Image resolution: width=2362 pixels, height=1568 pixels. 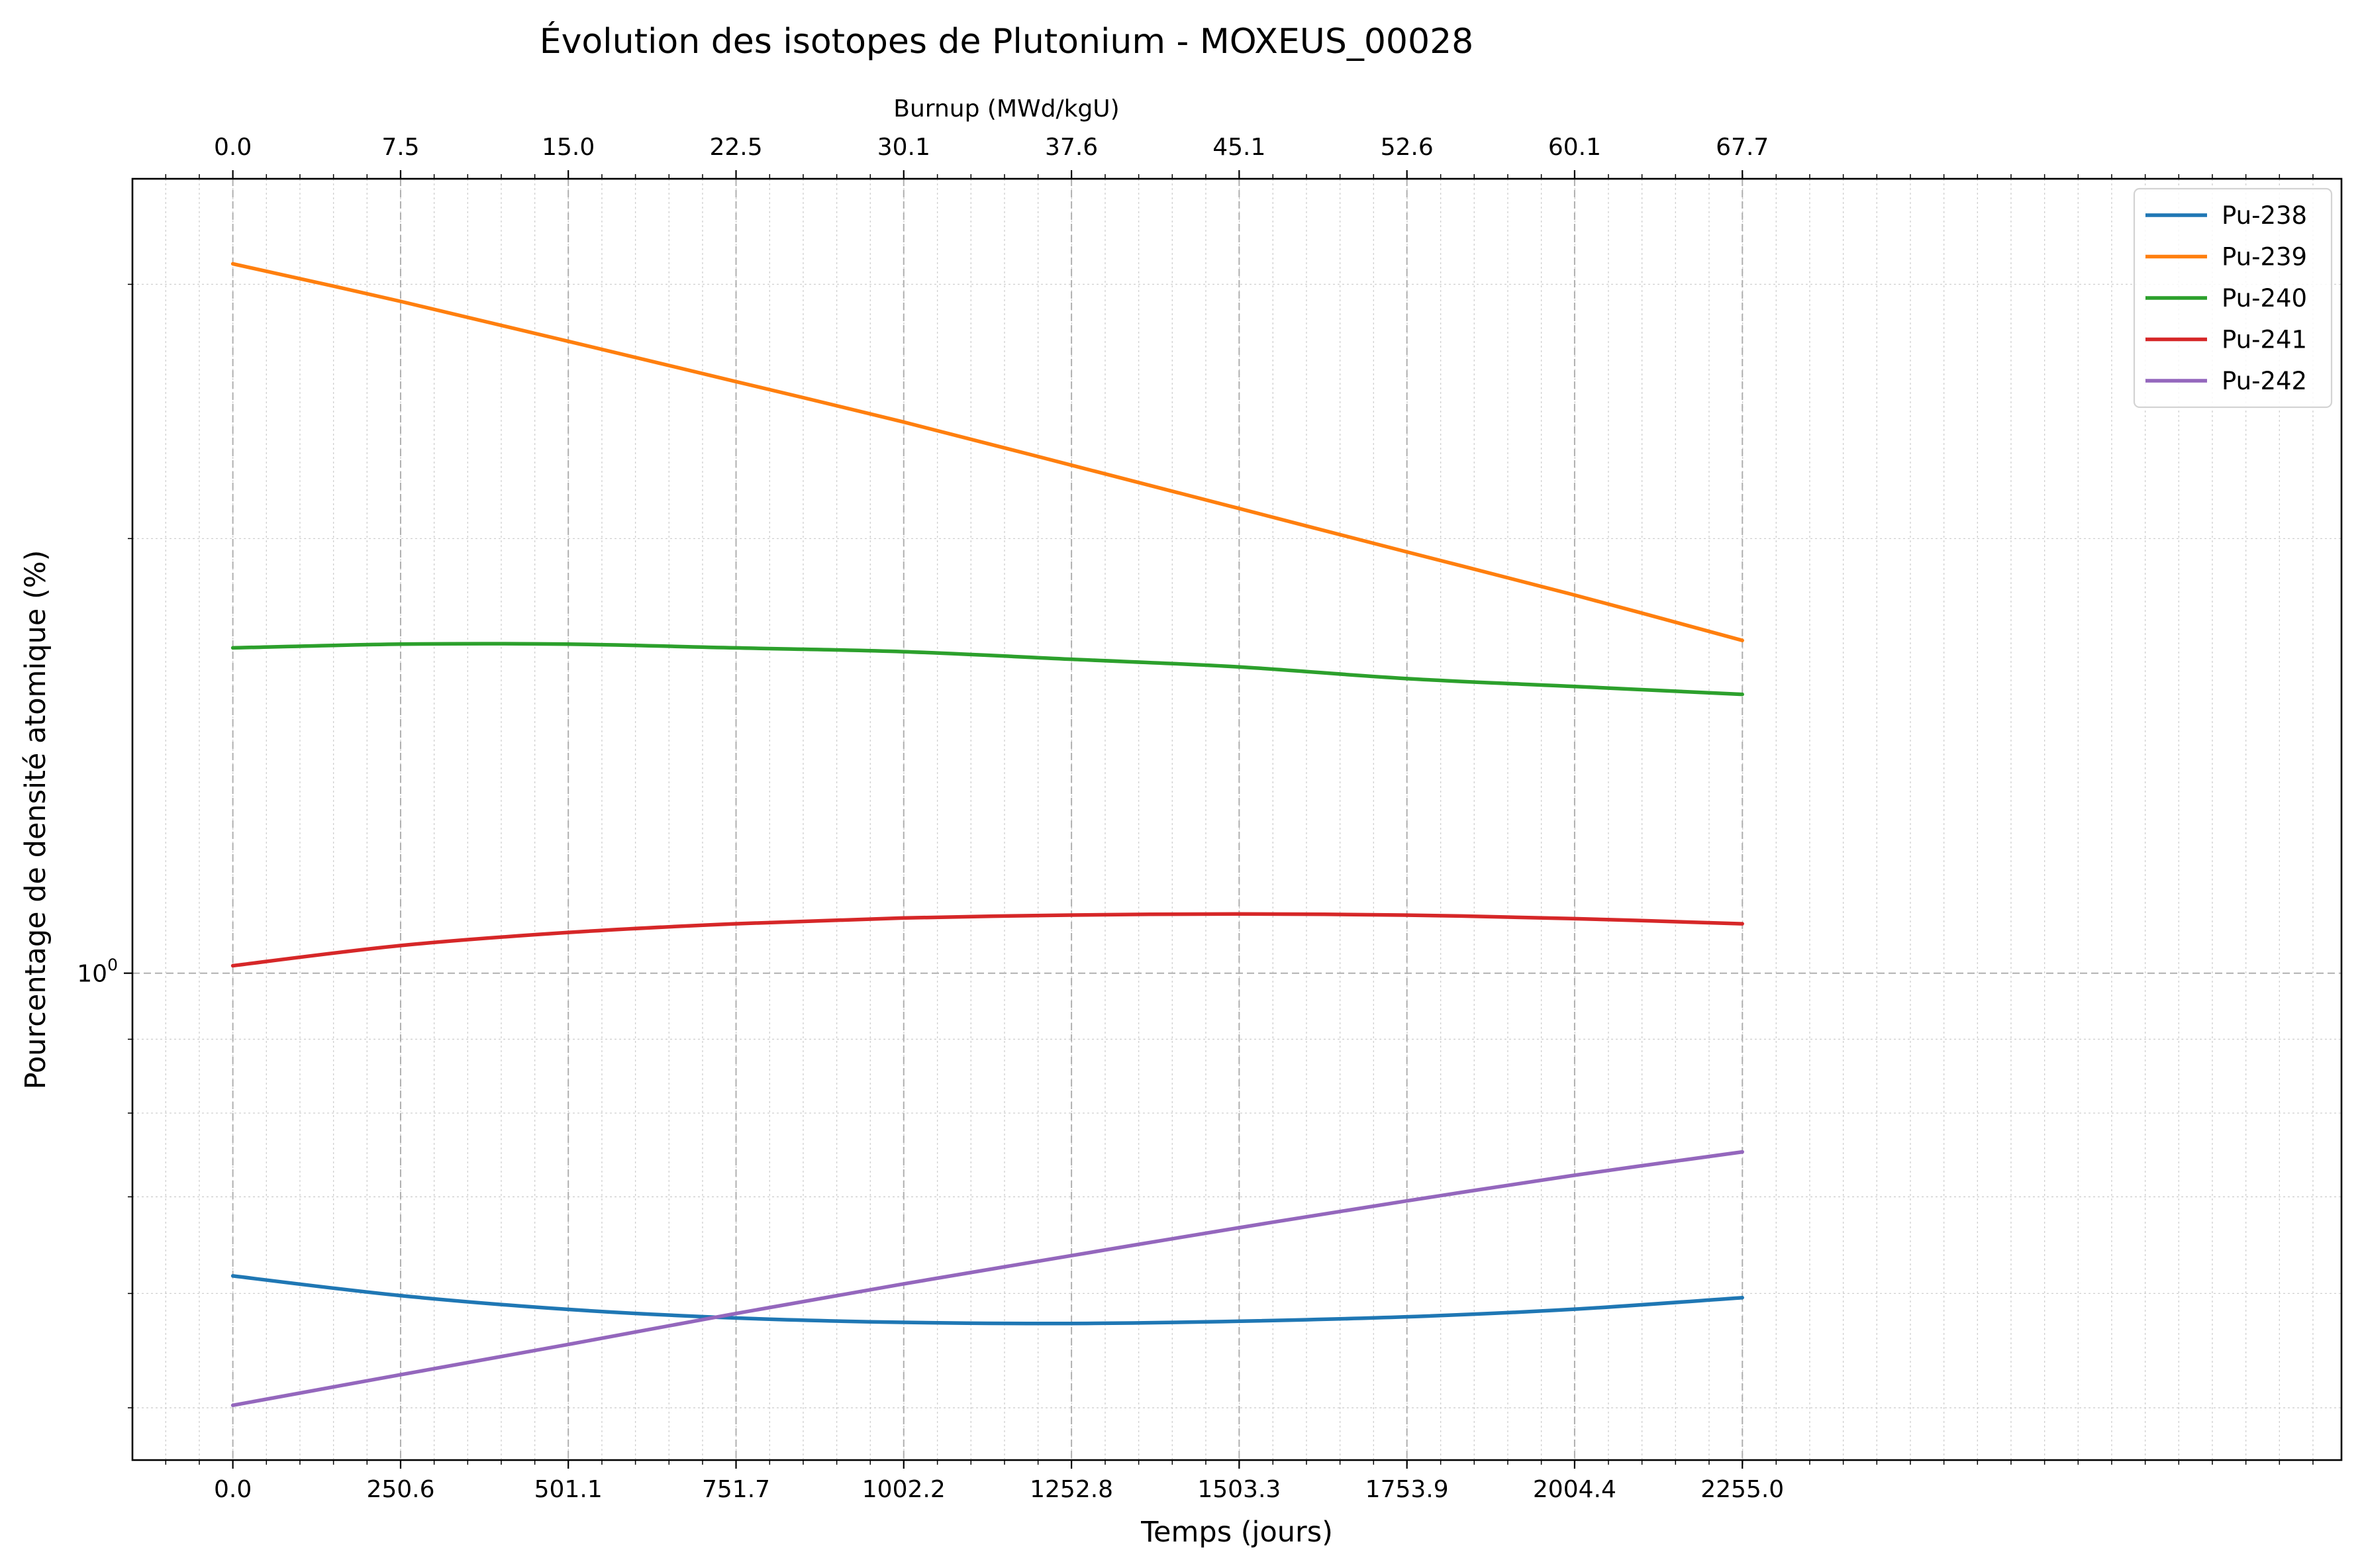 What do you see at coordinates (2264, 298) in the screenshot?
I see `legend-label-pu-240: Pu-240` at bounding box center [2264, 298].